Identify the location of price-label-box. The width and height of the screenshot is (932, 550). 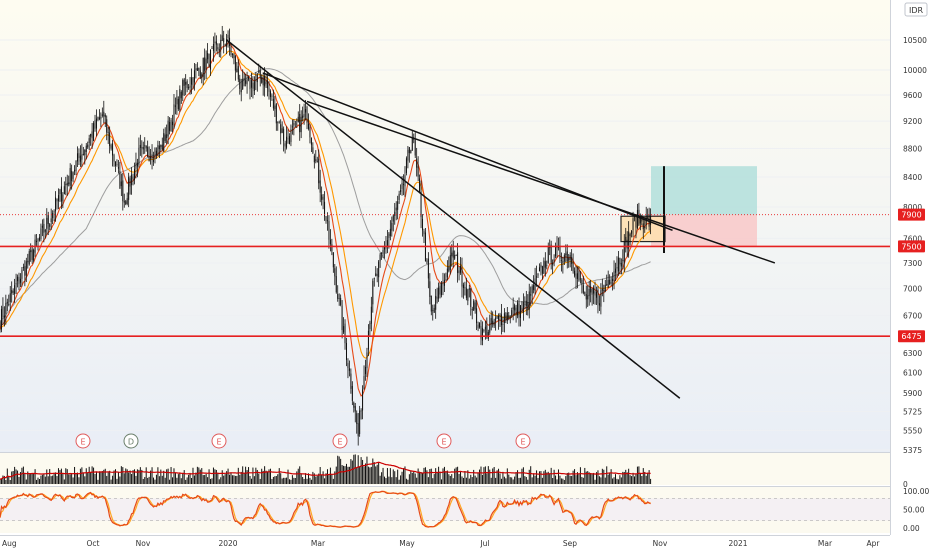
(911, 246).